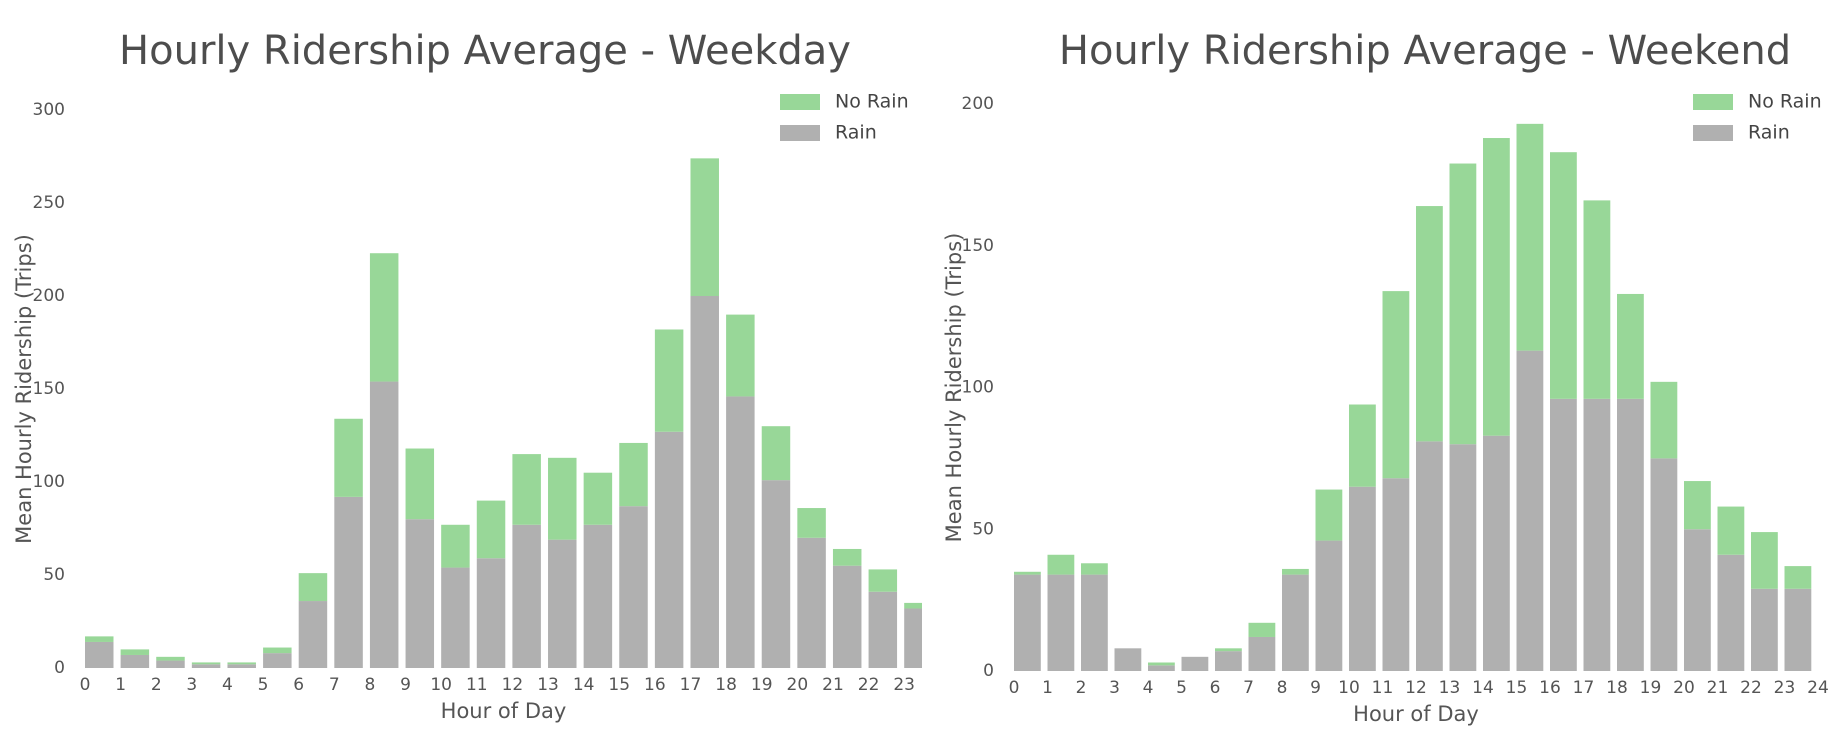  Describe the element at coordinates (798, 685) in the screenshot. I see `x-tick-label: 20` at that location.